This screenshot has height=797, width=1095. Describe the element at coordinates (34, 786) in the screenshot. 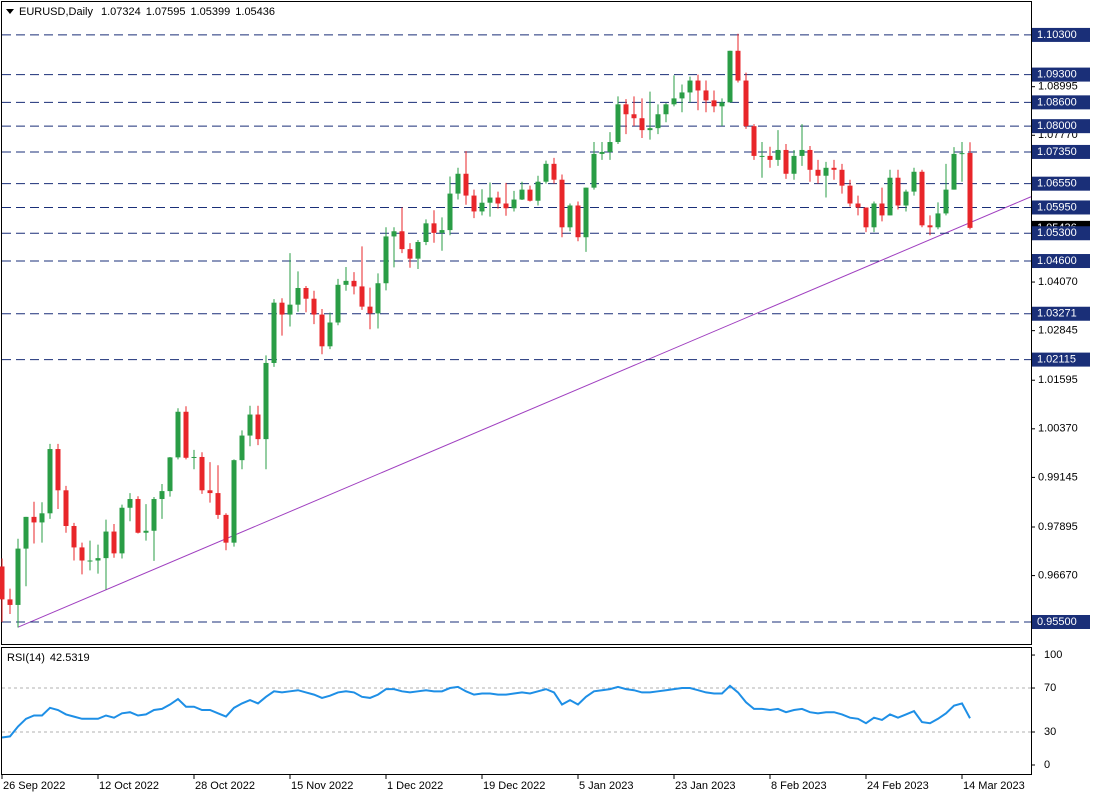

I see `x-tick-label: 26 Sep 2022` at that location.